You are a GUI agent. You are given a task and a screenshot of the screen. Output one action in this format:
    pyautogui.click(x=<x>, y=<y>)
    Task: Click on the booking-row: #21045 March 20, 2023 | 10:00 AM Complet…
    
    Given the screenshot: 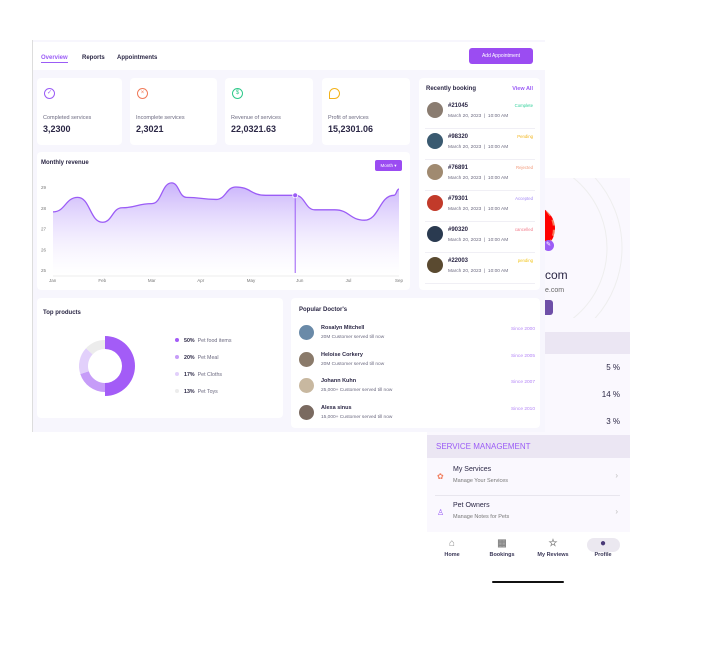 What is the action you would take?
    pyautogui.click(x=480, y=113)
    